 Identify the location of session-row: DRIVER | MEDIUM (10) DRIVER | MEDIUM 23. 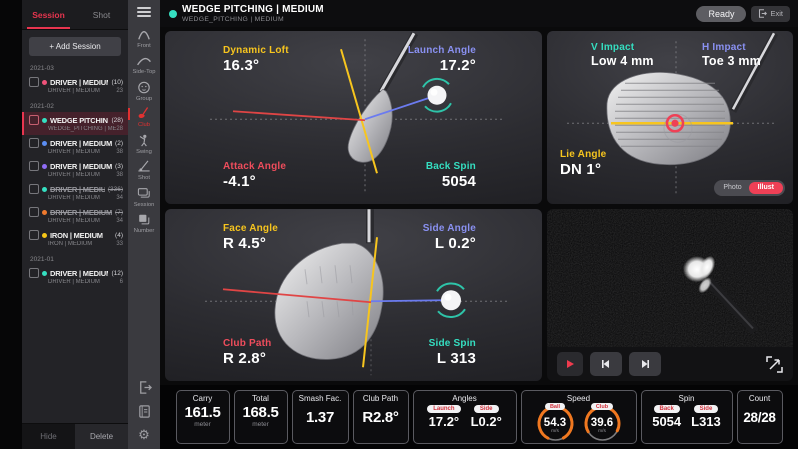
(75, 85).